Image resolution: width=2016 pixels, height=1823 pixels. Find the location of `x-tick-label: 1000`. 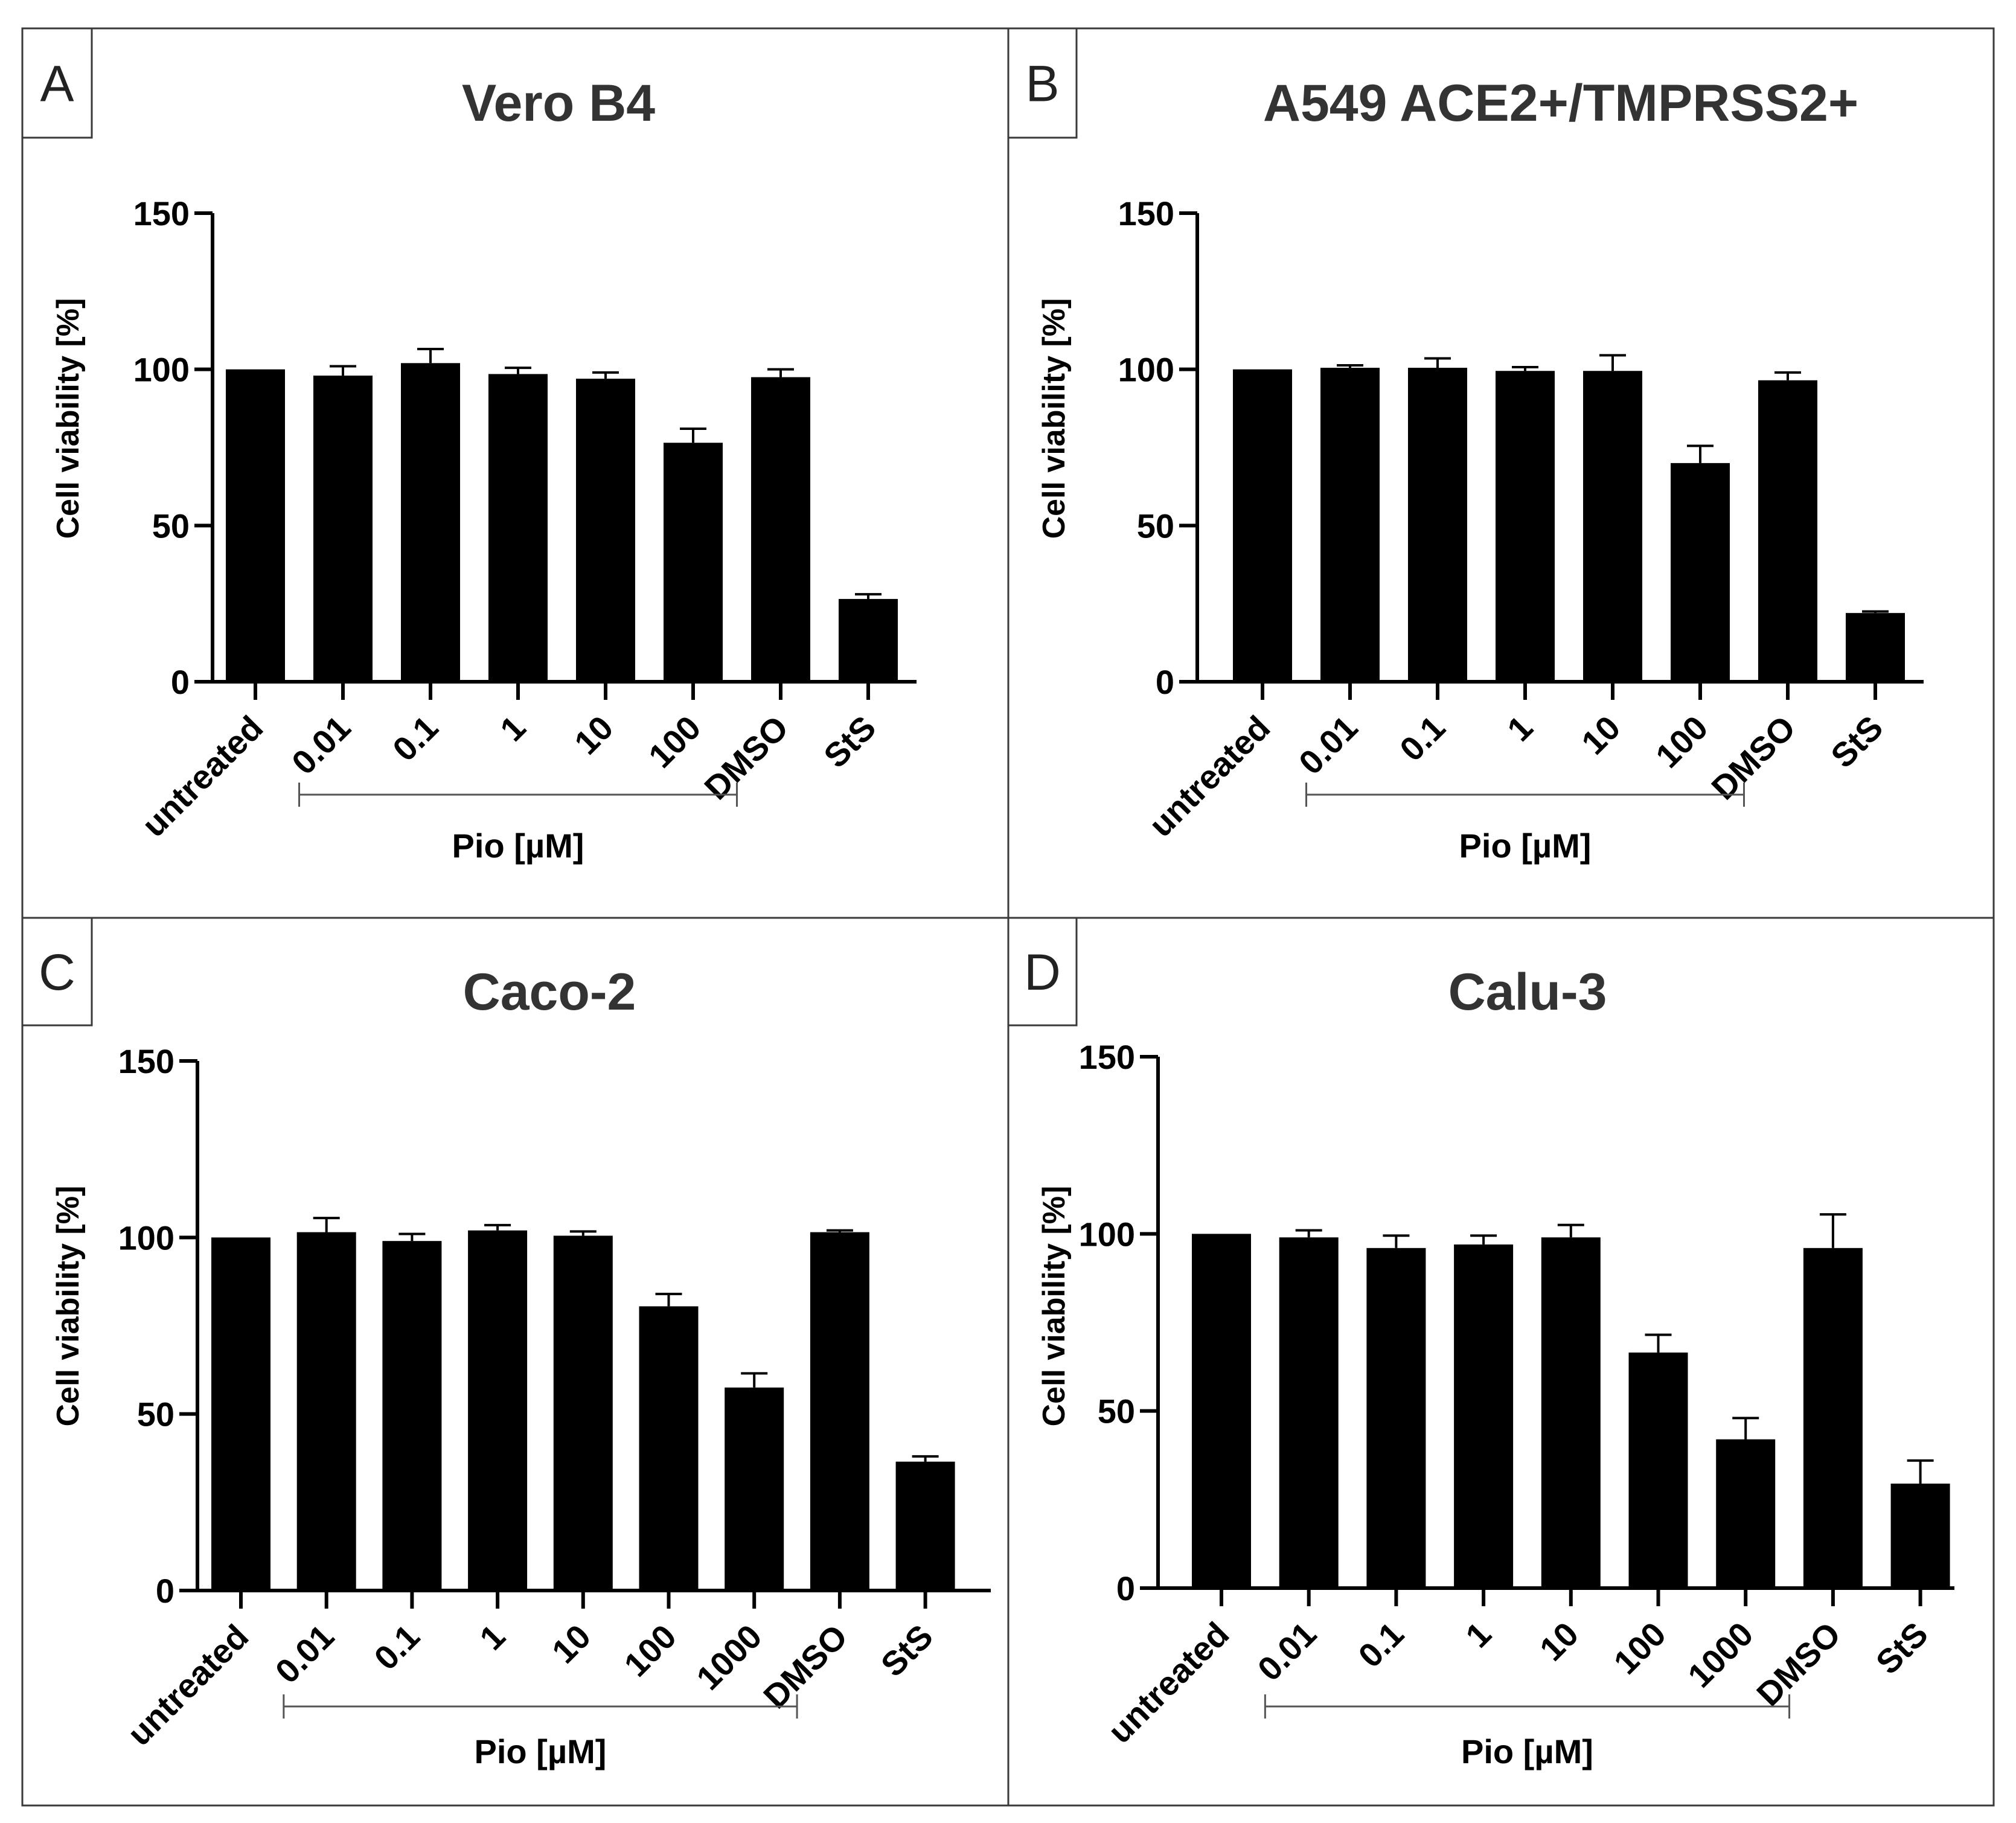

x-tick-label: 1000 is located at coordinates (1720, 1655).